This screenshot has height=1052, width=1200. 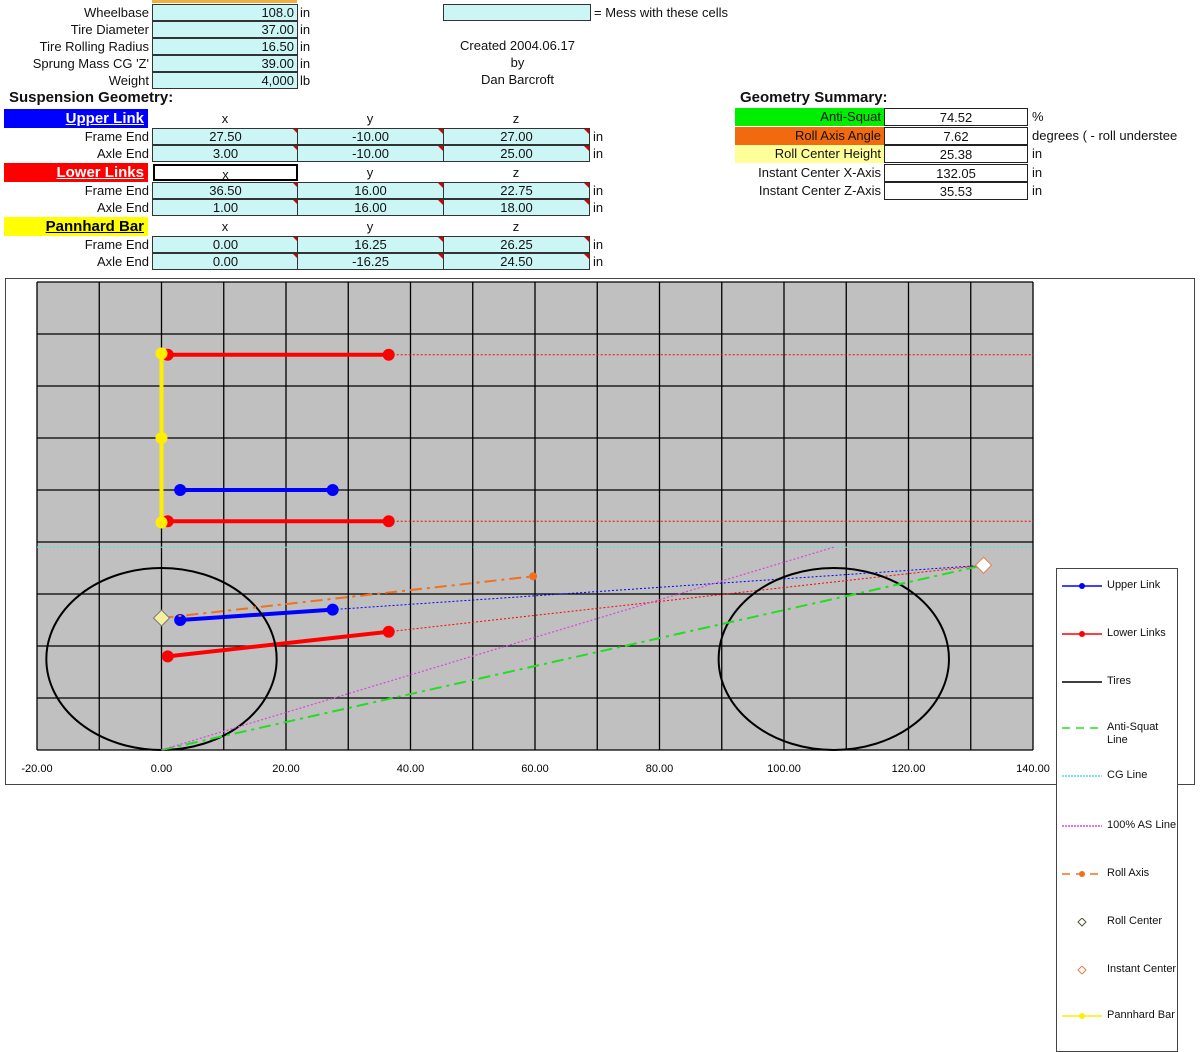 What do you see at coordinates (370, 244) in the screenshot?
I see `coord-cell-y: 16.25` at bounding box center [370, 244].